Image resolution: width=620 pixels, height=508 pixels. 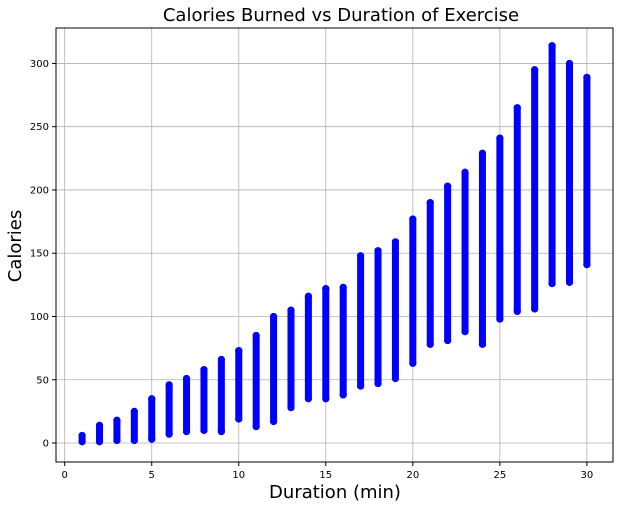 I want to click on x-axis-ticks: 0 5 10 15 20 25 30, so click(x=328, y=471).